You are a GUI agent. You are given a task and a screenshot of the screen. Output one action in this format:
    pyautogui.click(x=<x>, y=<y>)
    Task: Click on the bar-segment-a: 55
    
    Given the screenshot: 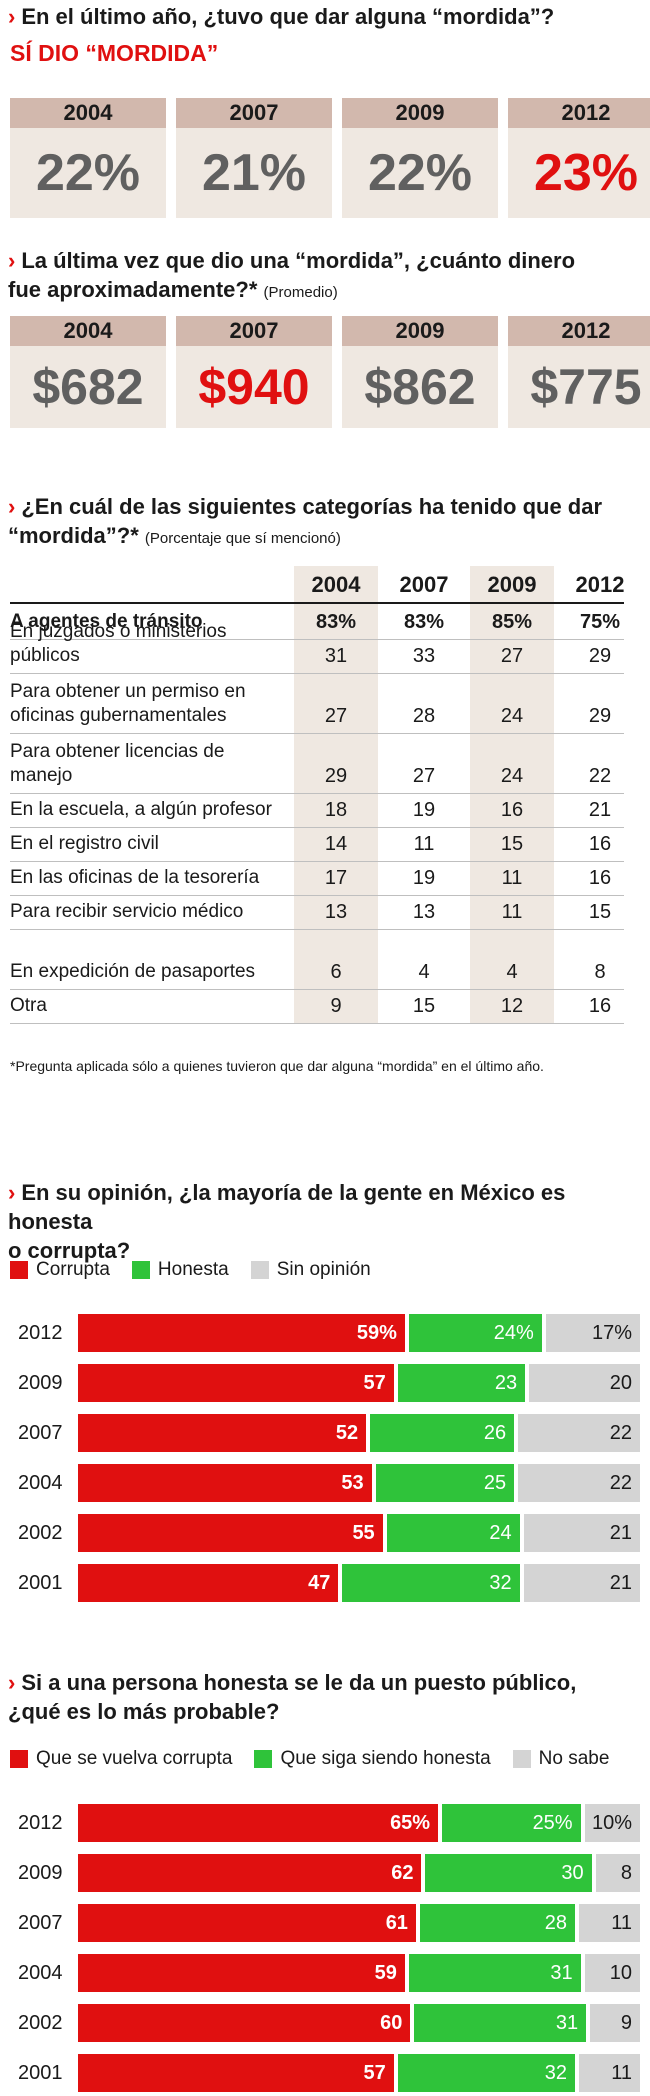 What is the action you would take?
    pyautogui.click(x=230, y=1533)
    